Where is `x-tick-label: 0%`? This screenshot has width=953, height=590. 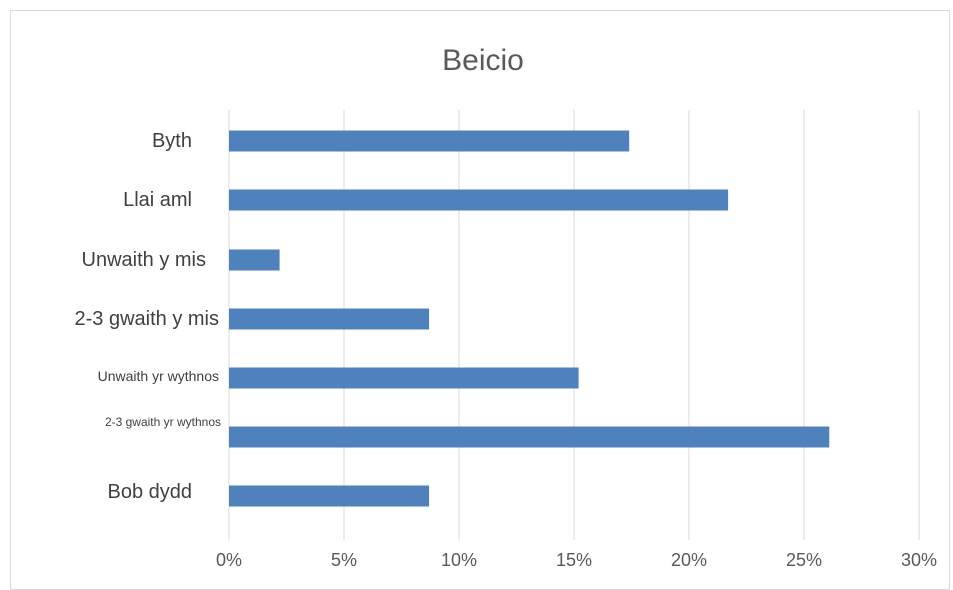
x-tick-label: 0% is located at coordinates (229, 560).